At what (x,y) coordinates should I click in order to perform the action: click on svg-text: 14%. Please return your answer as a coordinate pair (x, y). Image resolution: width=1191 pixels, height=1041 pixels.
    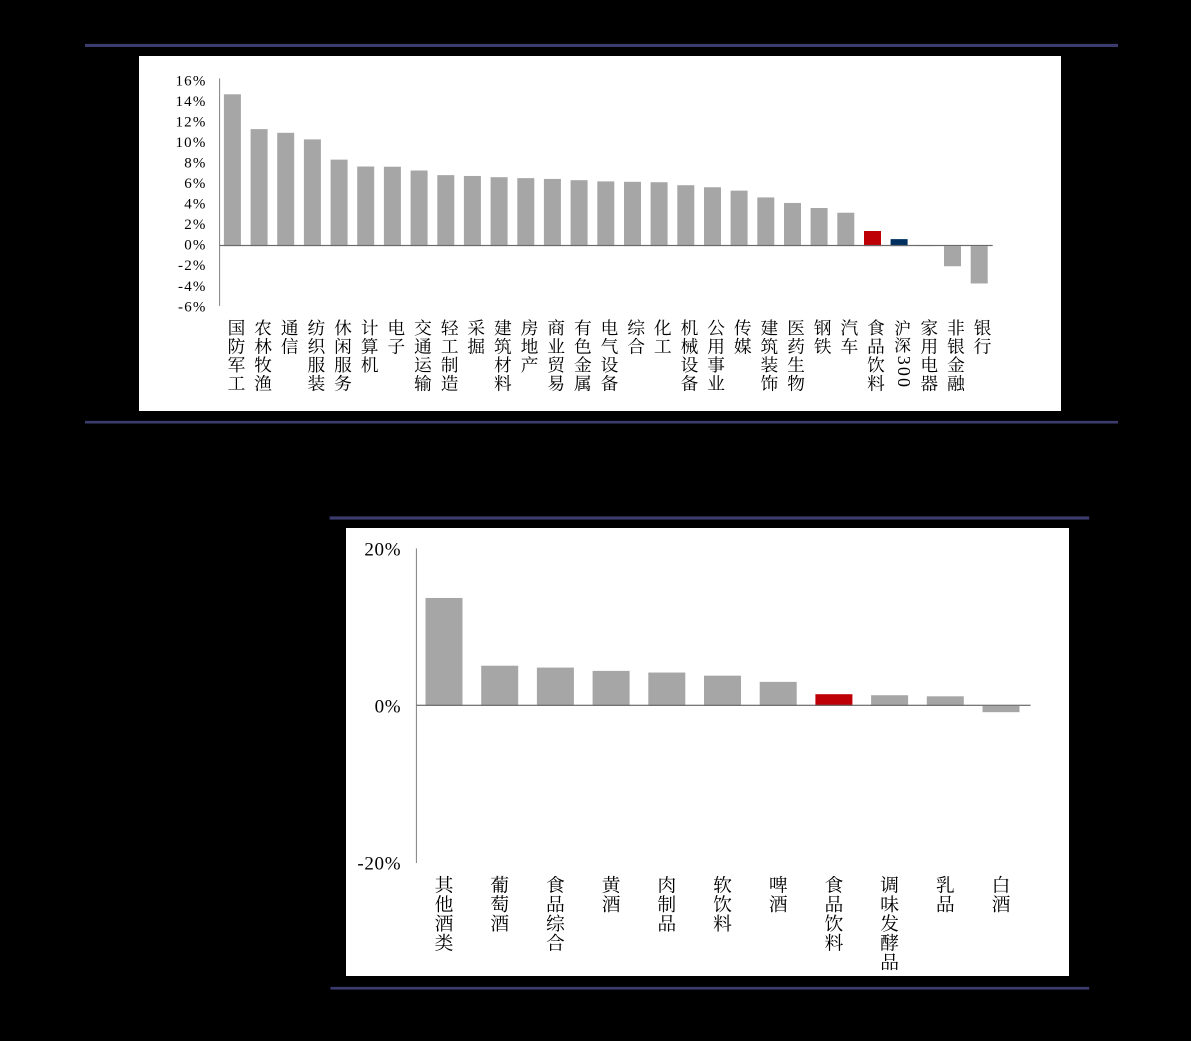
    Looking at the image, I should click on (190, 102).